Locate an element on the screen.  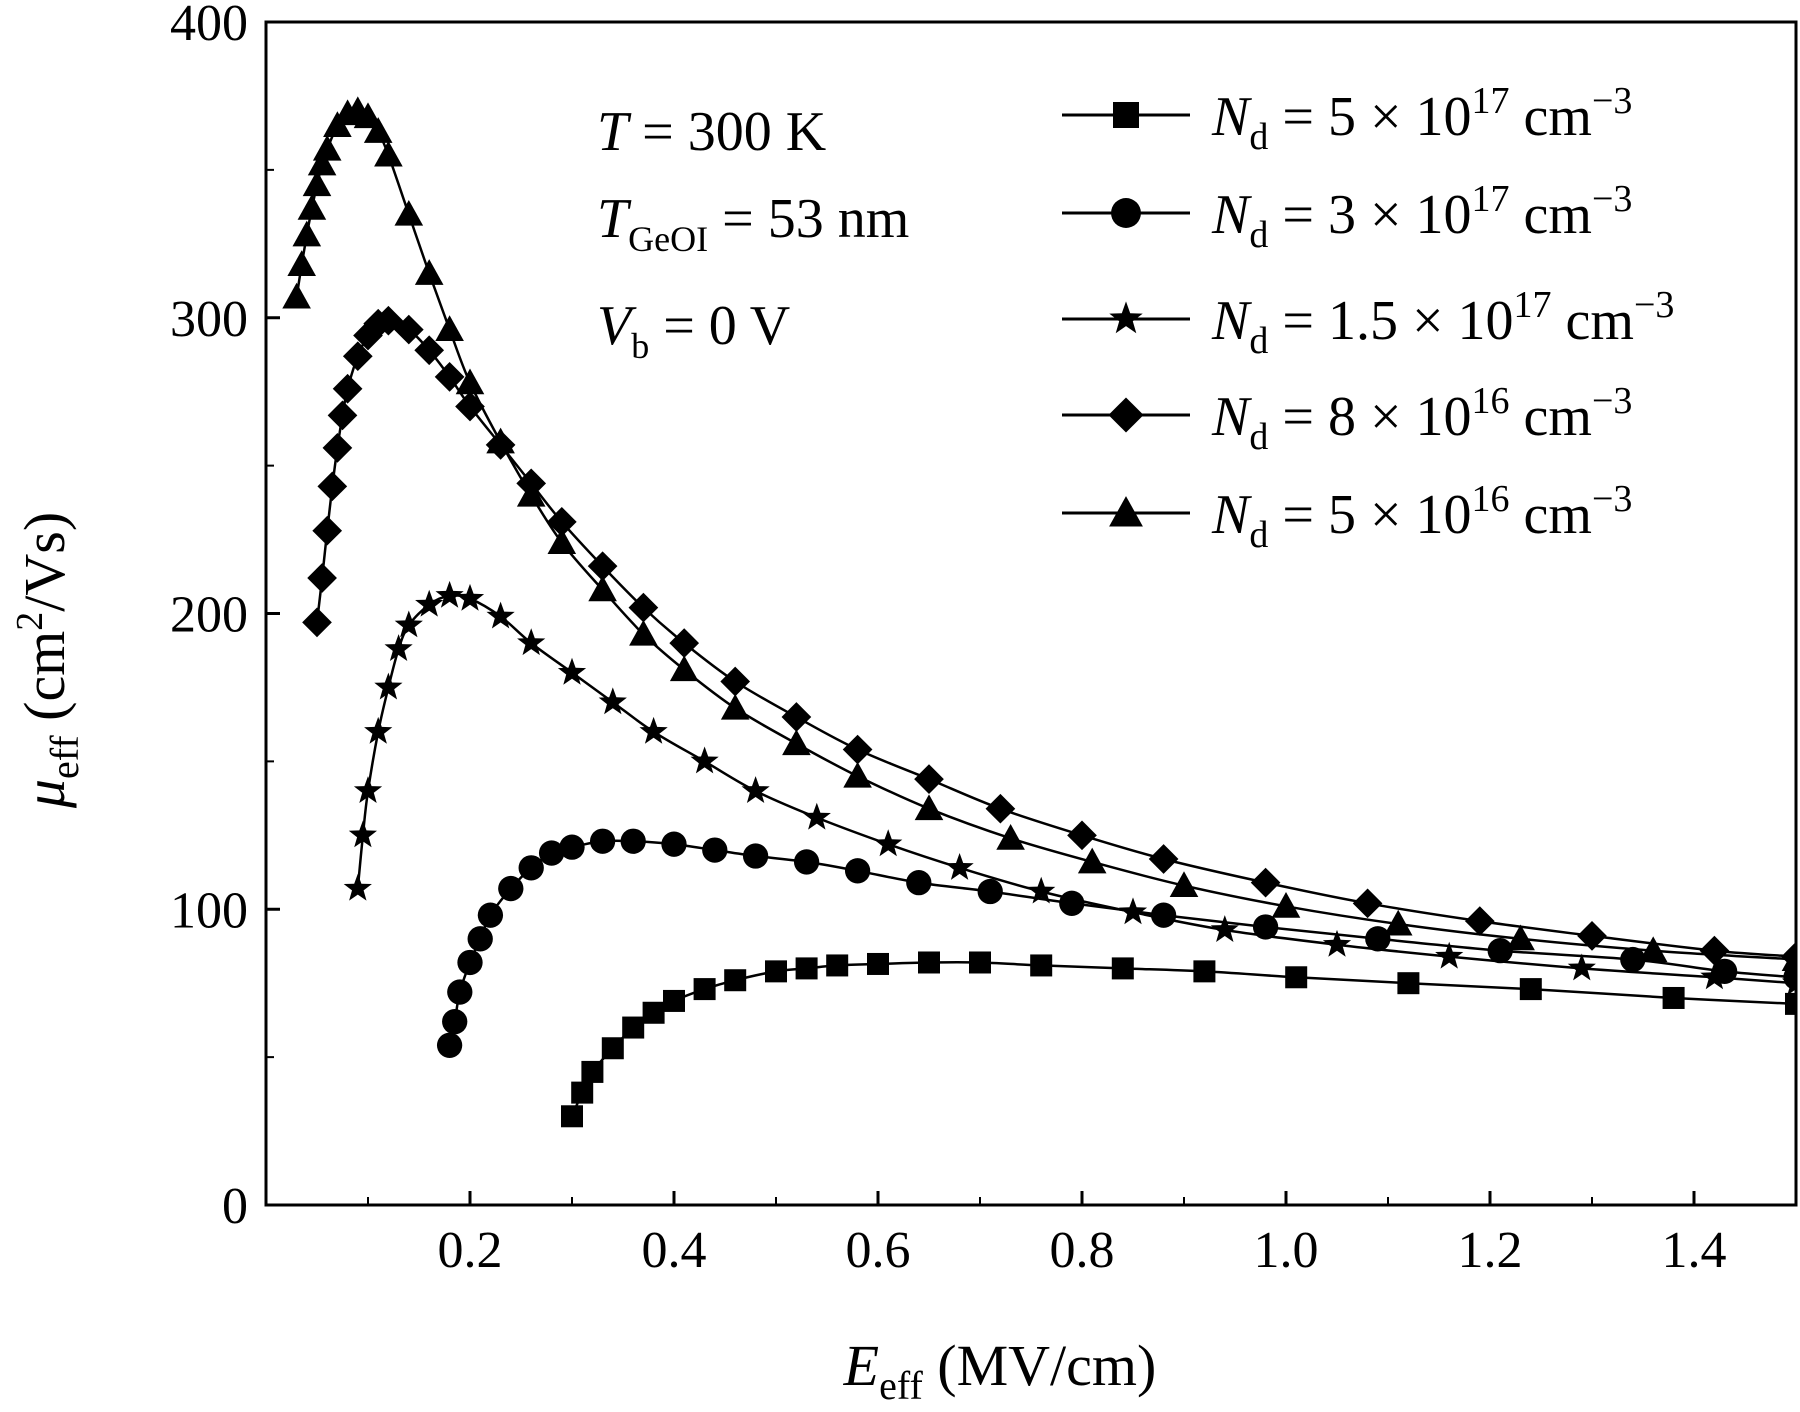
x-tick-label: 1.4 is located at coordinates (1694, 1250).